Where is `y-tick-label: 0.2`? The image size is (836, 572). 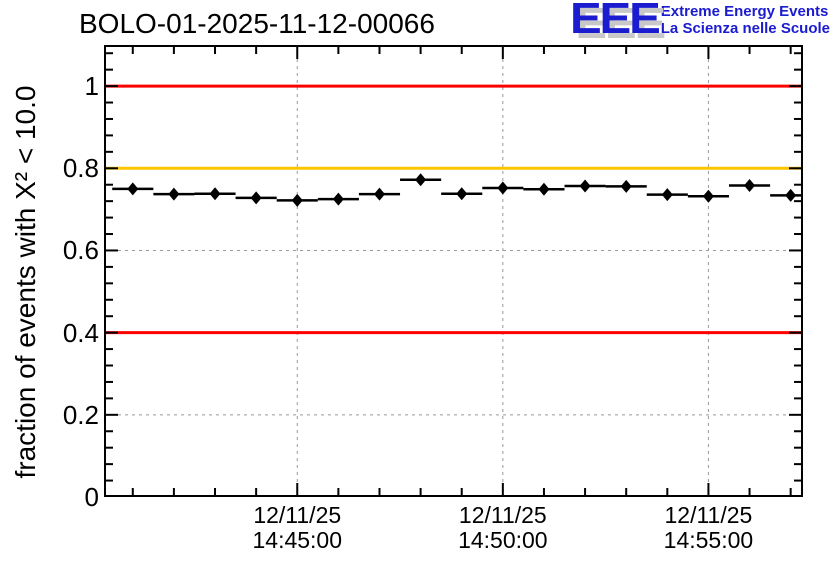 y-tick-label: 0.2 is located at coordinates (80, 414).